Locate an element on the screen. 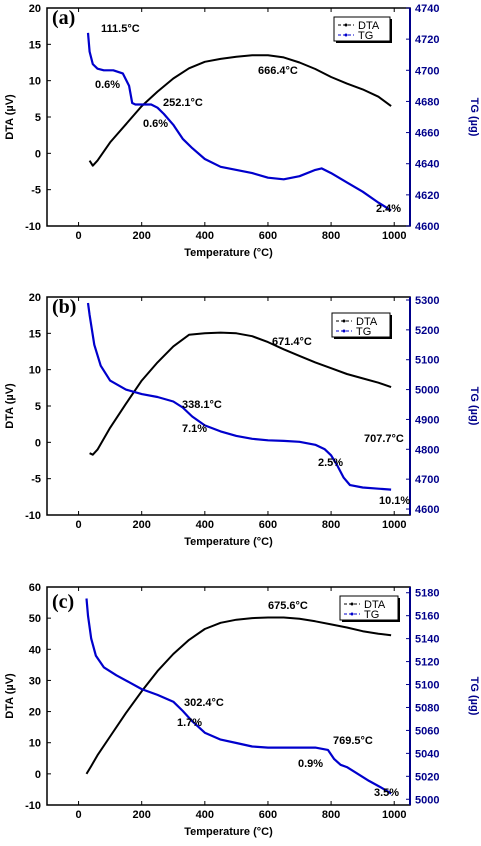  panel-label: (c) is located at coordinates (63, 602).